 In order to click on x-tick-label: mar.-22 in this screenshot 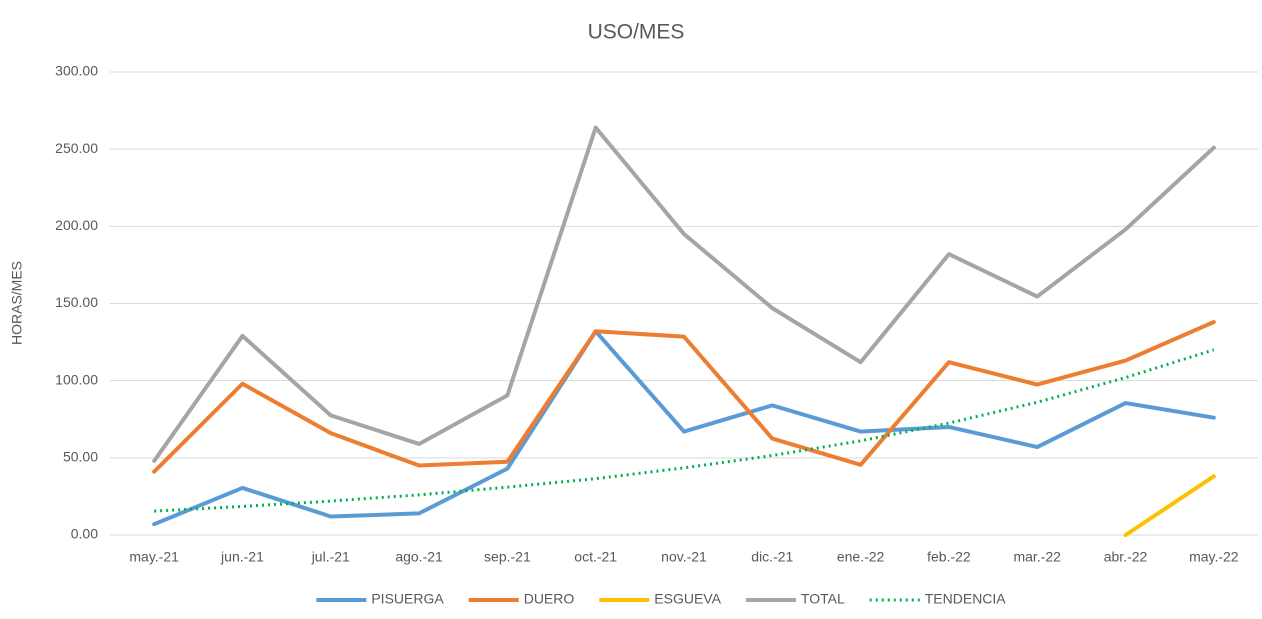, I will do `click(1037, 557)`.